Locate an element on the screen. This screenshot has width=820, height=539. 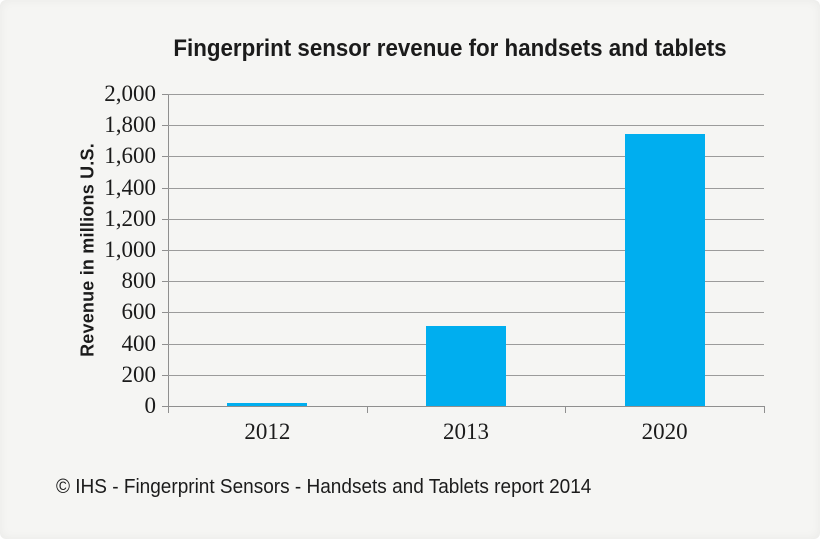
gridline-2000 is located at coordinates (466, 94).